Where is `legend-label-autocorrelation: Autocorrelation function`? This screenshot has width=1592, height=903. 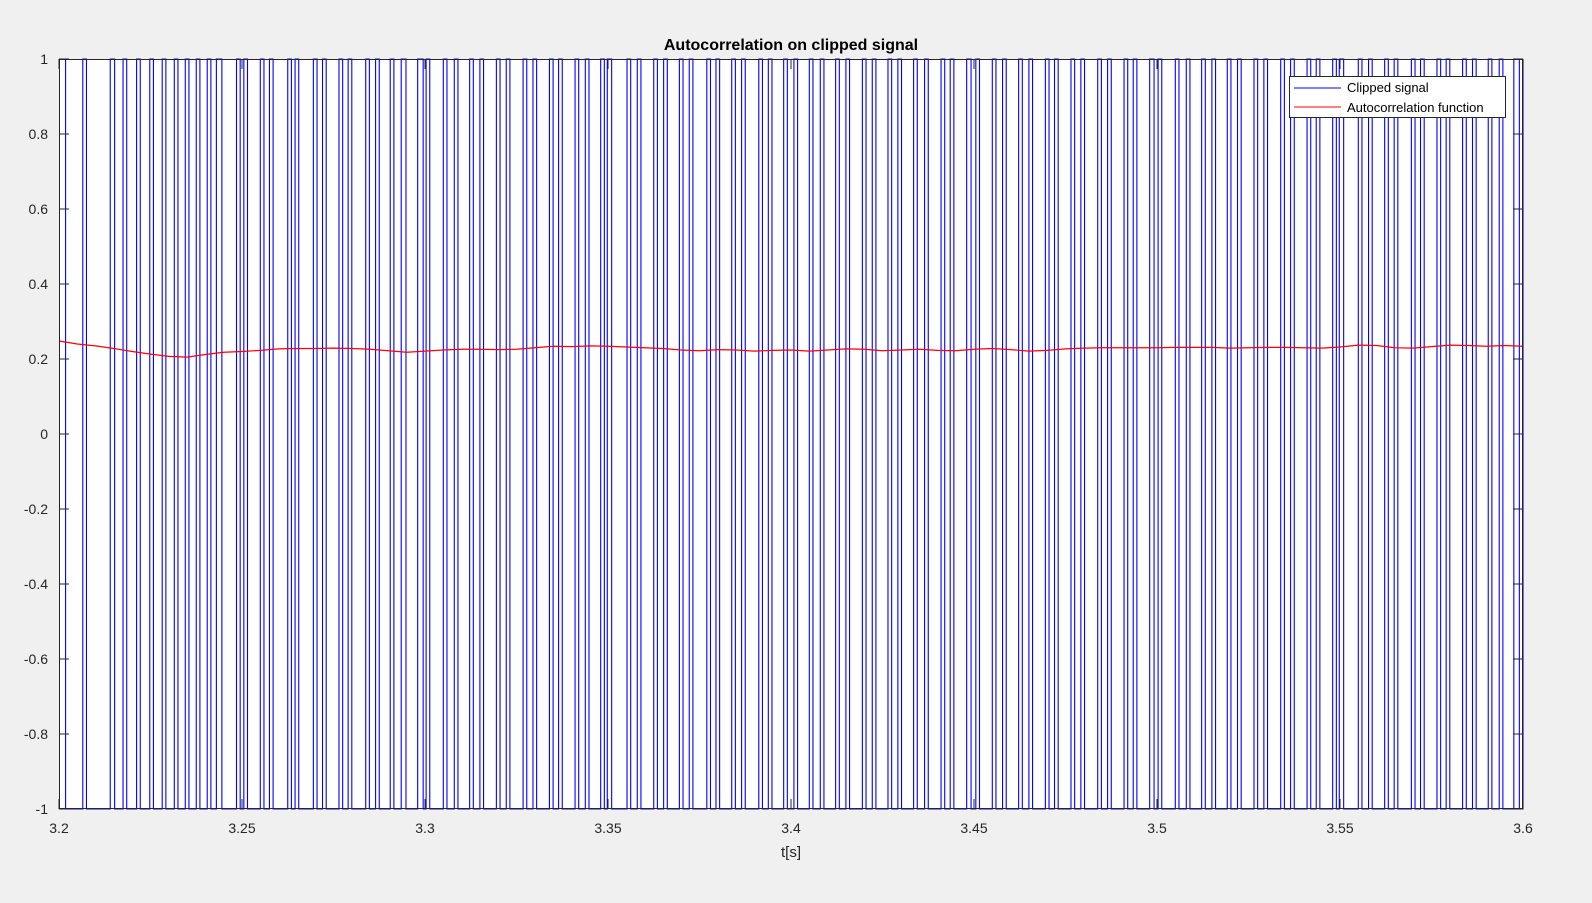 legend-label-autocorrelation: Autocorrelation function is located at coordinates (1415, 107).